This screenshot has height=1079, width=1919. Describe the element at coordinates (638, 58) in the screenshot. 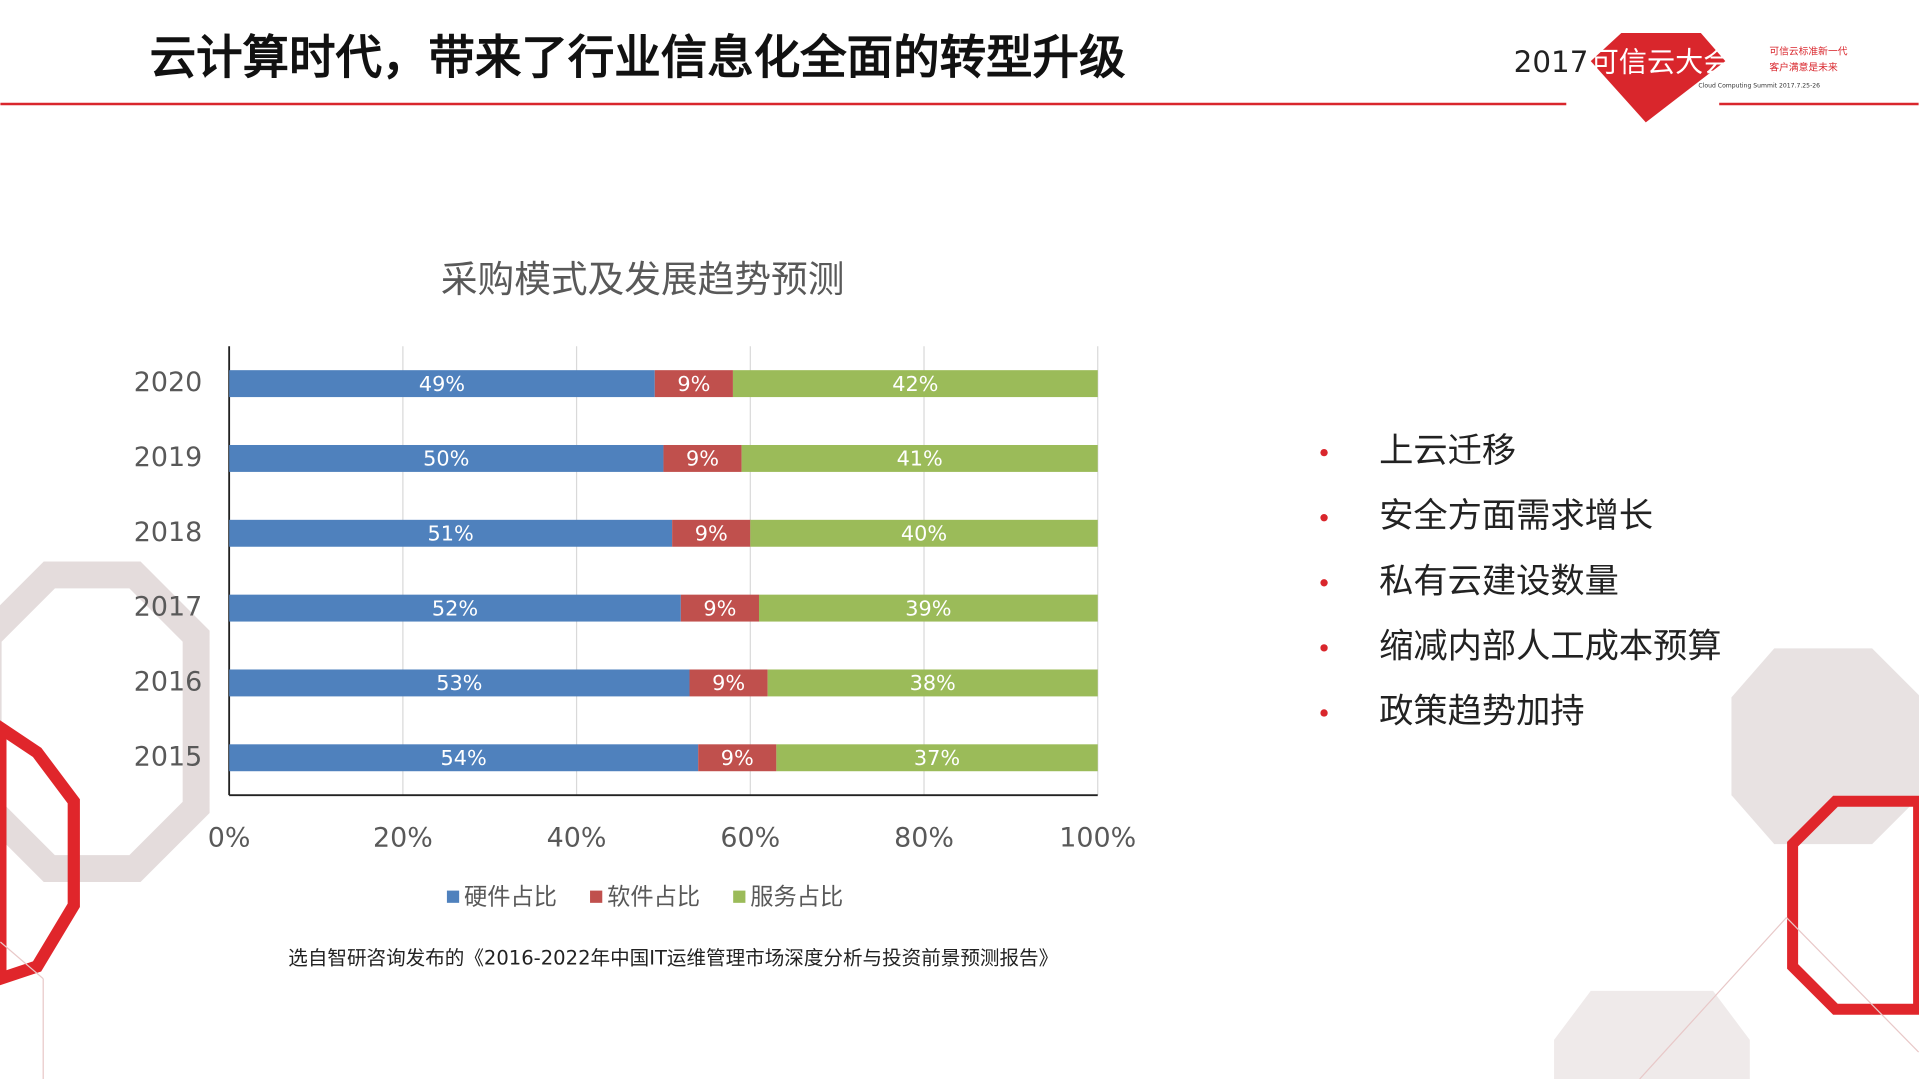

I see `slide-title: 云计算时代，带来了行业信息化全面的转型升级` at that location.